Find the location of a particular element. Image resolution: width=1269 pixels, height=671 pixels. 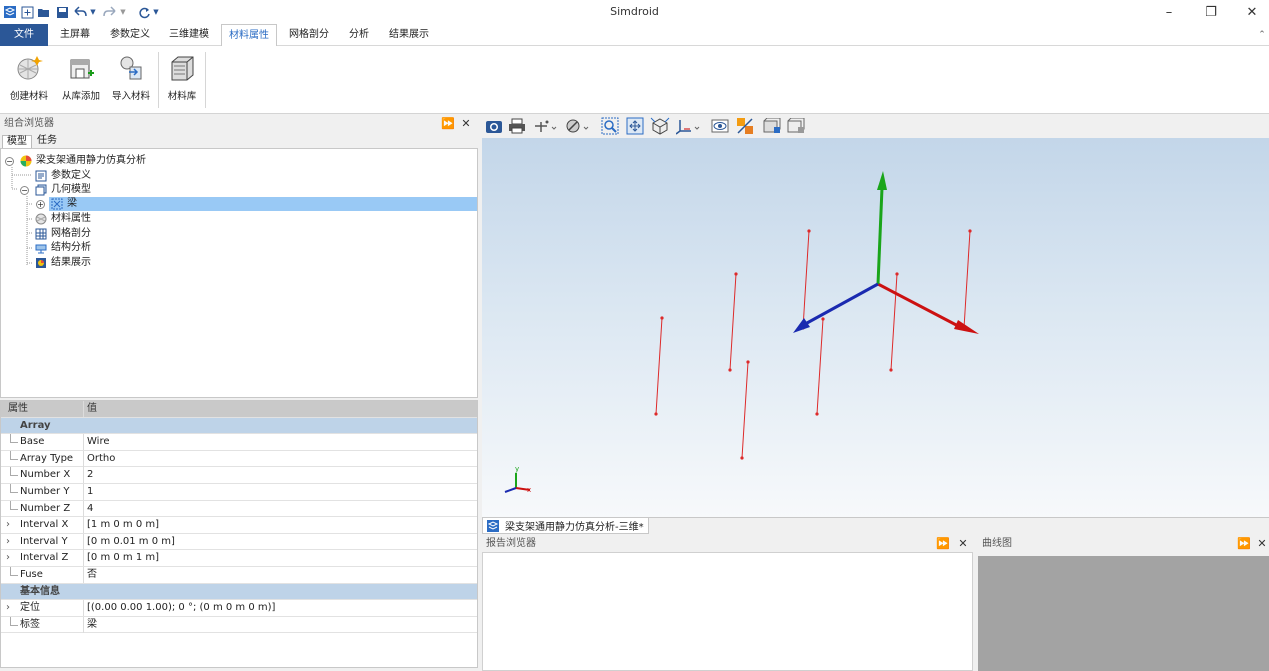

save-icon is located at coordinates (62, 12).